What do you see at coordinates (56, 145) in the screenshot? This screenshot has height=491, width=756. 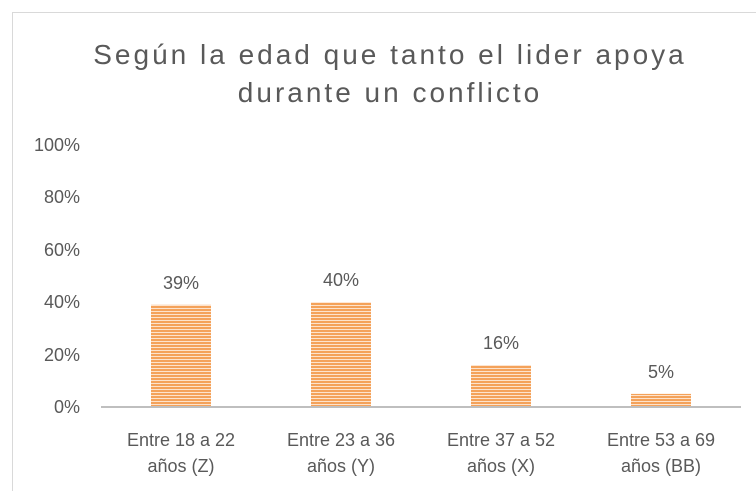 I see `y-tick-label: 100%` at bounding box center [56, 145].